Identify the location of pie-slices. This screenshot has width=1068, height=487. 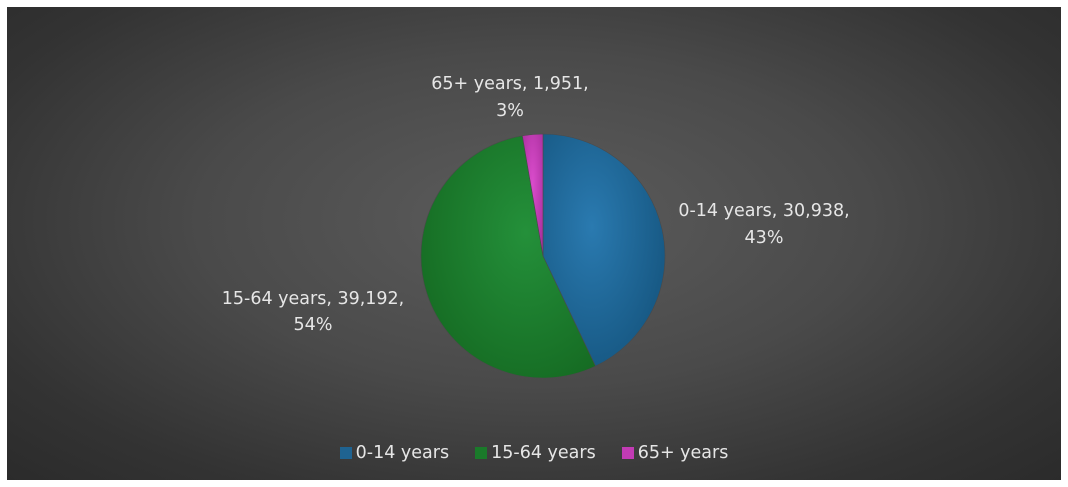
(543, 256).